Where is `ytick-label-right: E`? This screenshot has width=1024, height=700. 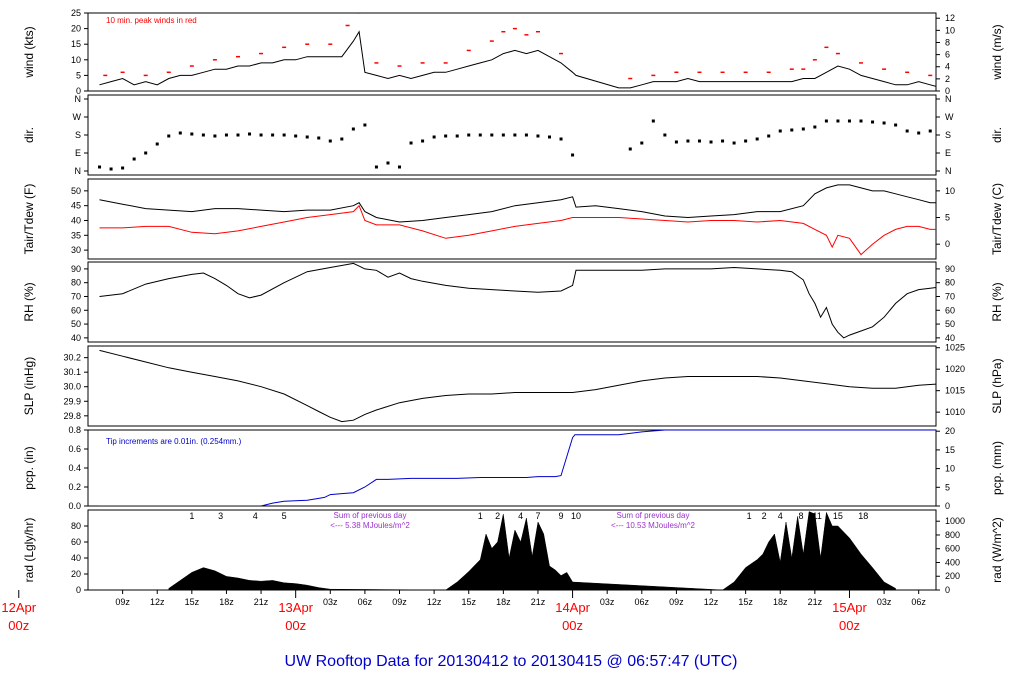 ytick-label-right: E is located at coordinates (948, 153).